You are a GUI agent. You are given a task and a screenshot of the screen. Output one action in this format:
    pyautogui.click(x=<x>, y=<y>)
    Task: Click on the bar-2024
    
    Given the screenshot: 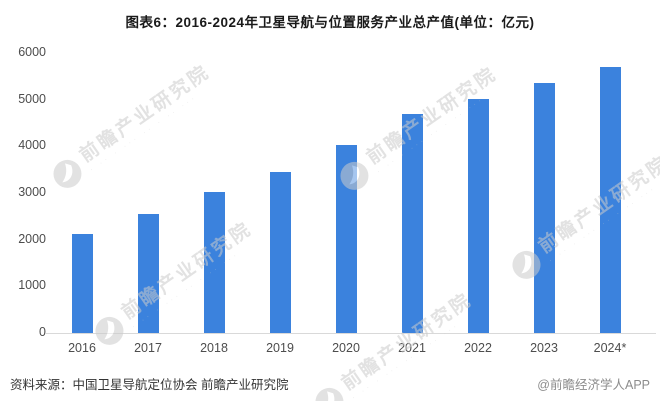 What is the action you would take?
    pyautogui.click(x=610, y=200)
    